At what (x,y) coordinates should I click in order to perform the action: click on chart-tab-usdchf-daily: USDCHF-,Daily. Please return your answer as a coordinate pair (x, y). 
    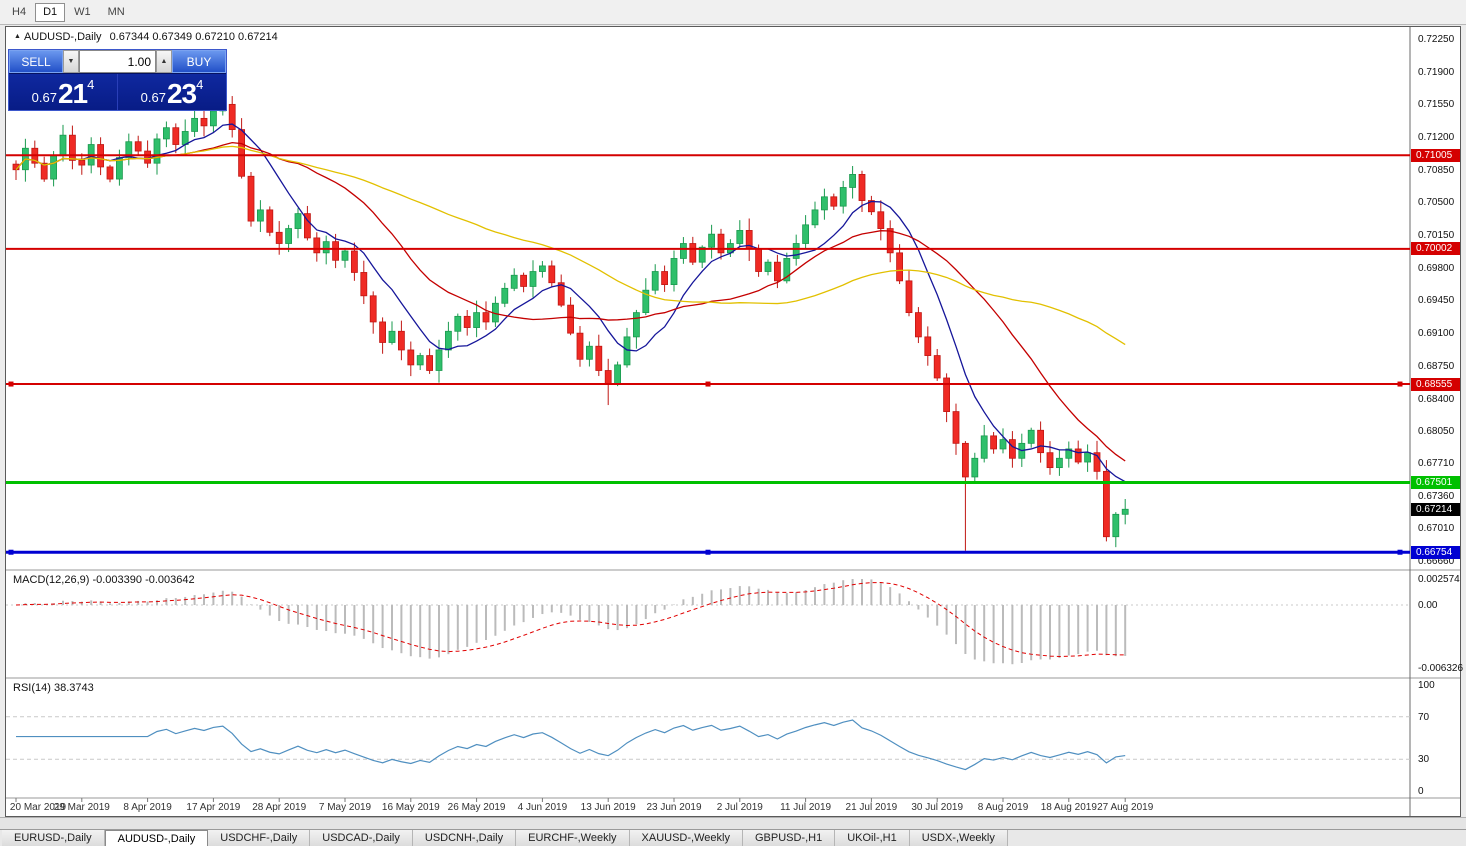
    Looking at the image, I should click on (259, 838).